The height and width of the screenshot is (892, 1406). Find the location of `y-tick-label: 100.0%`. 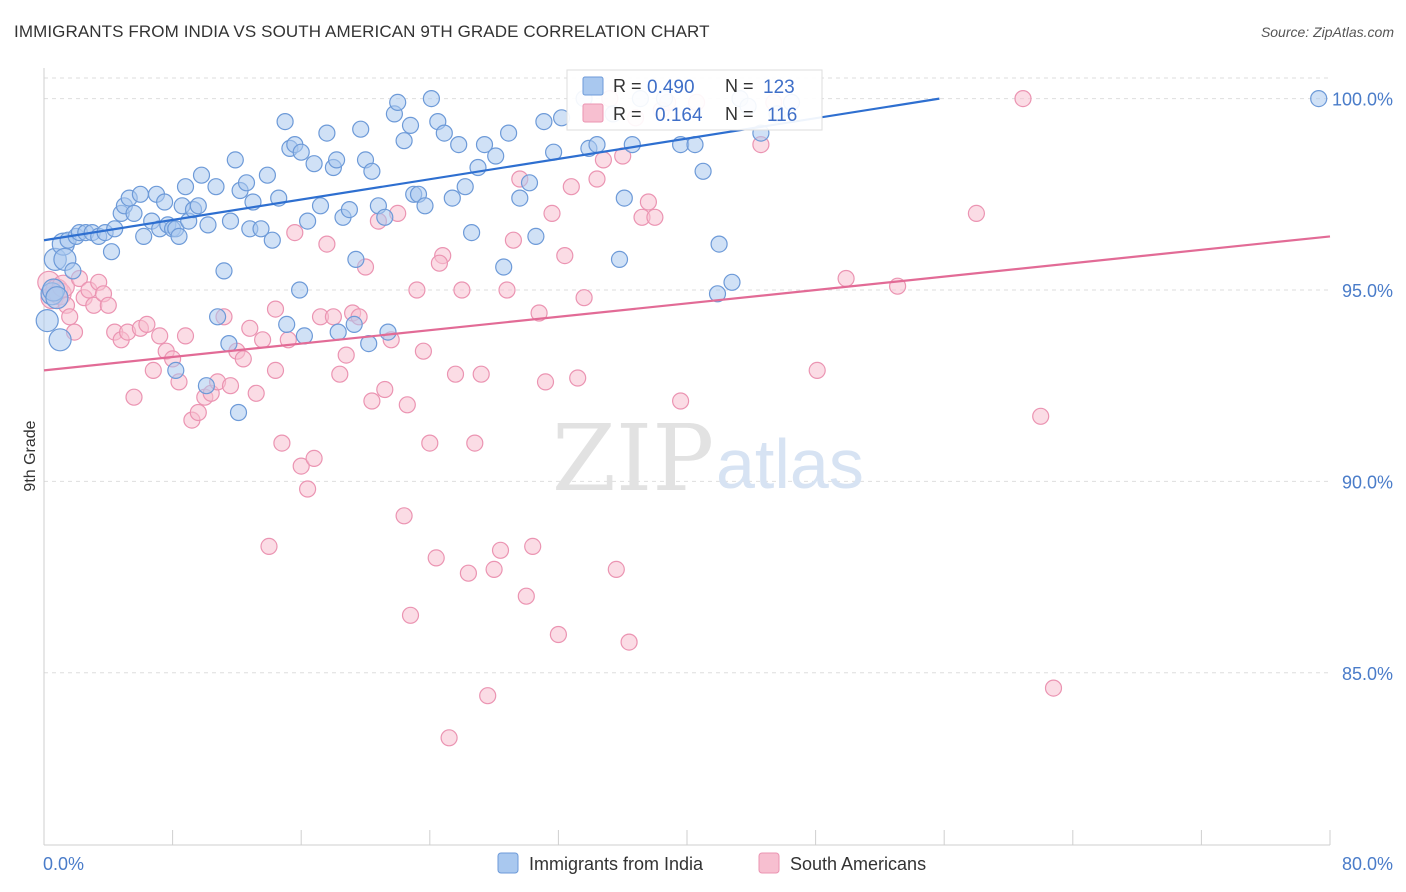

y-tick-label: 100.0% is located at coordinates (1362, 100).